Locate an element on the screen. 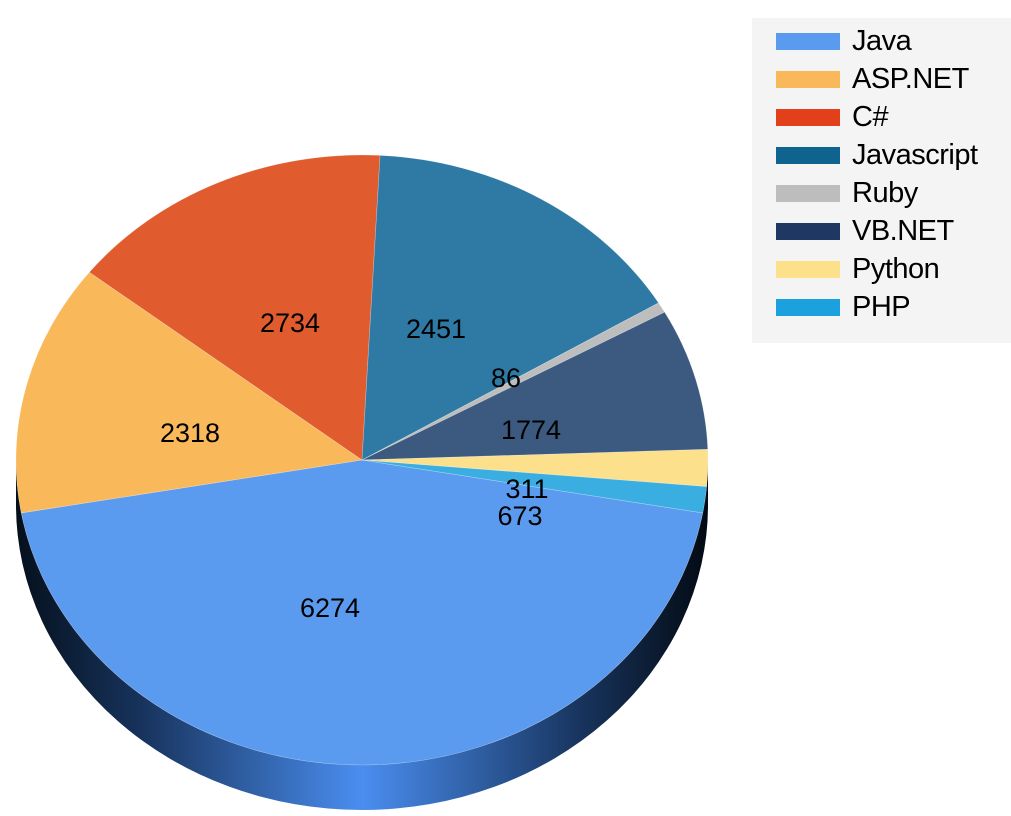  legend-label: VB.NET is located at coordinates (903, 231).